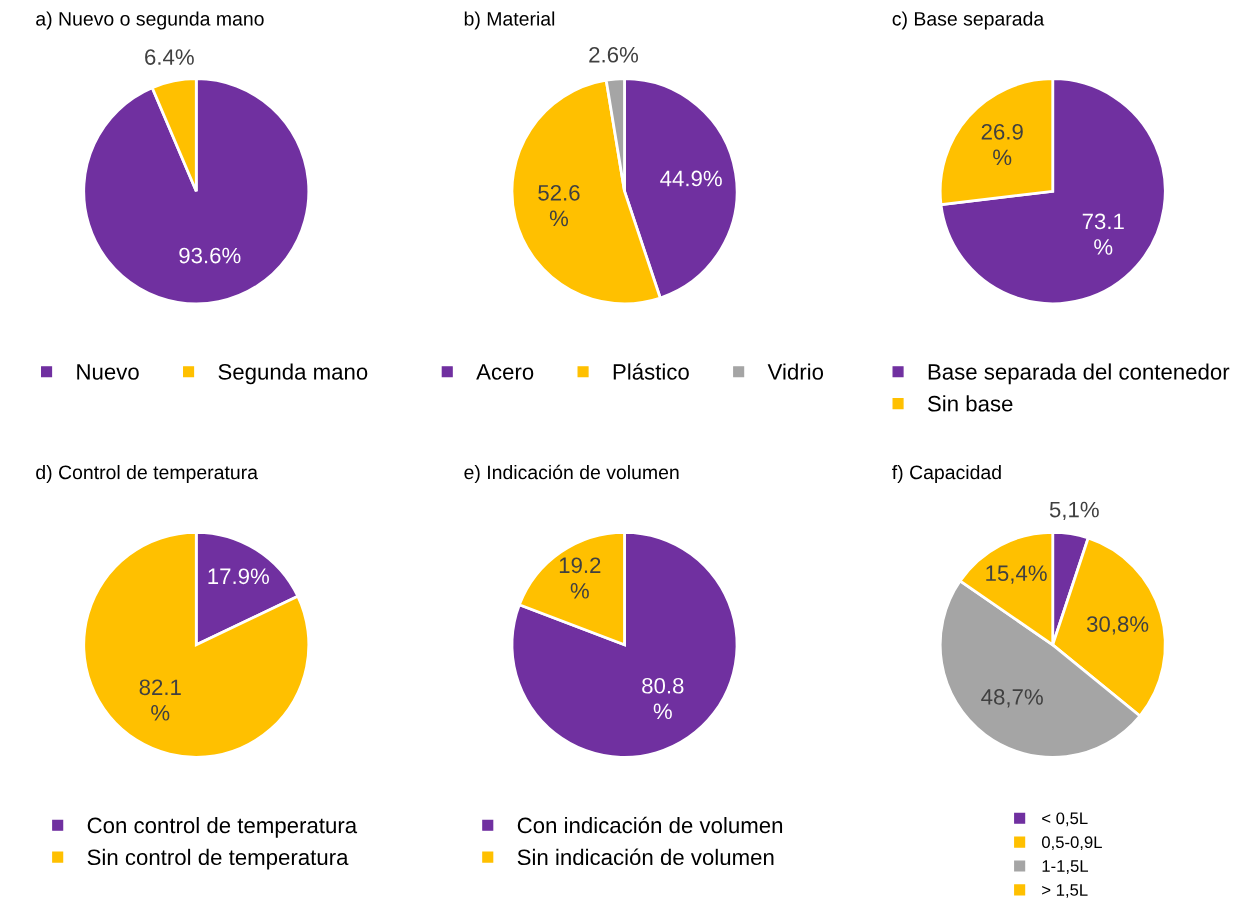 The height and width of the screenshot is (899, 1249). What do you see at coordinates (1065, 867) in the screenshot?
I see `legend-label: 1-1,5L` at bounding box center [1065, 867].